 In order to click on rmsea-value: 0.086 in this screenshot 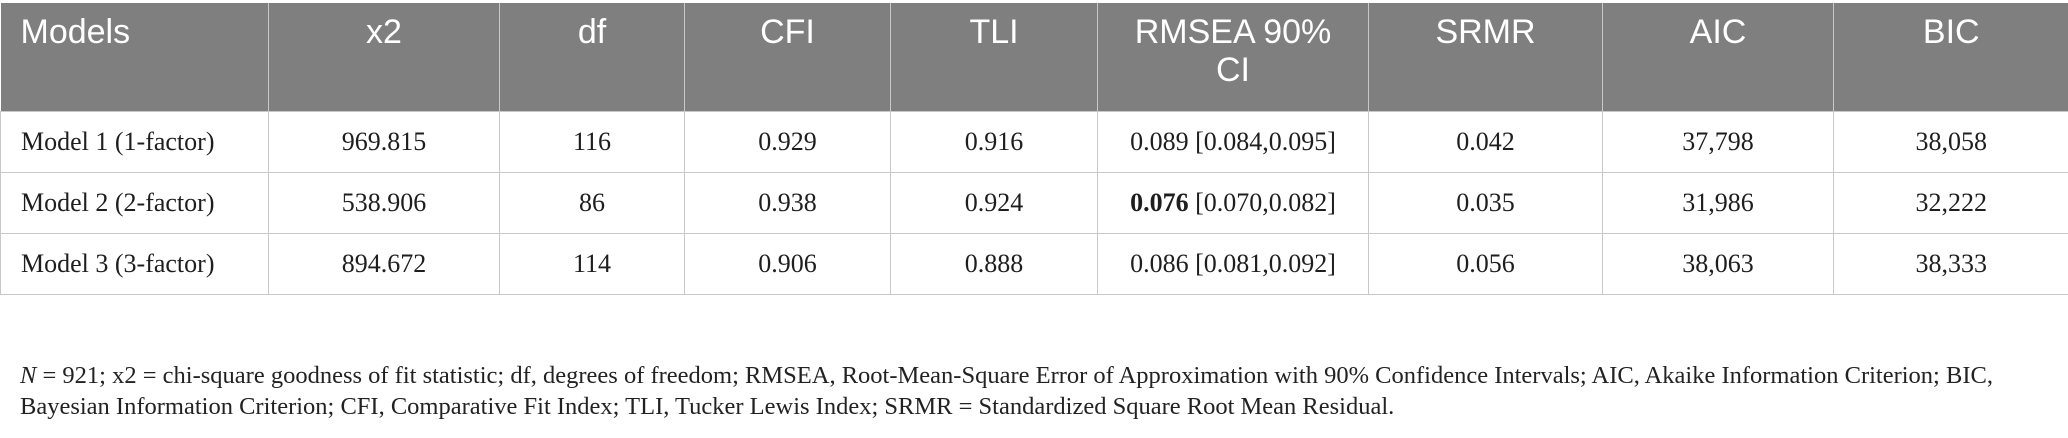, I will do `click(1159, 263)`.